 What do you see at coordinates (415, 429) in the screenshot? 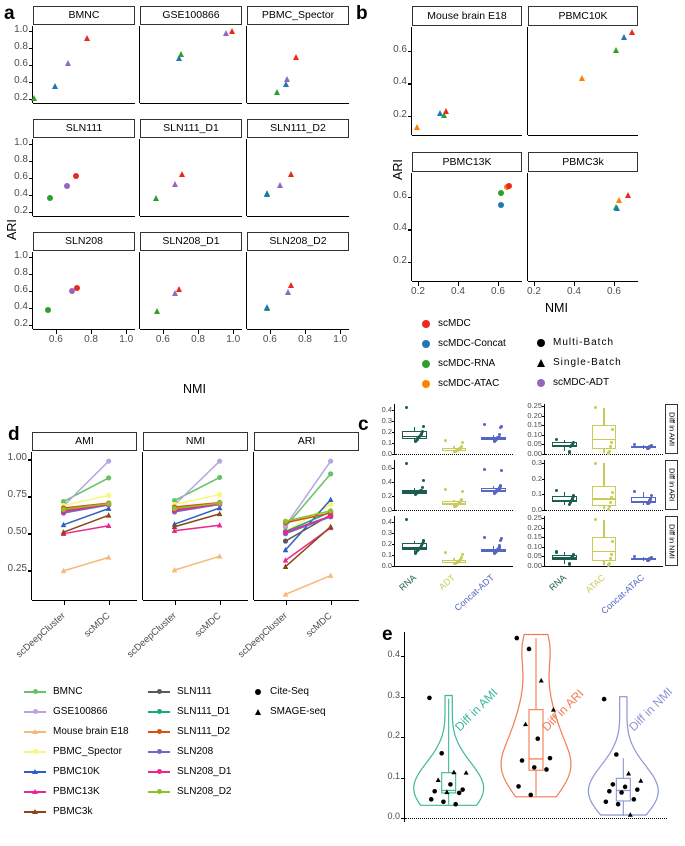
I see `whisker-upper` at bounding box center [415, 429].